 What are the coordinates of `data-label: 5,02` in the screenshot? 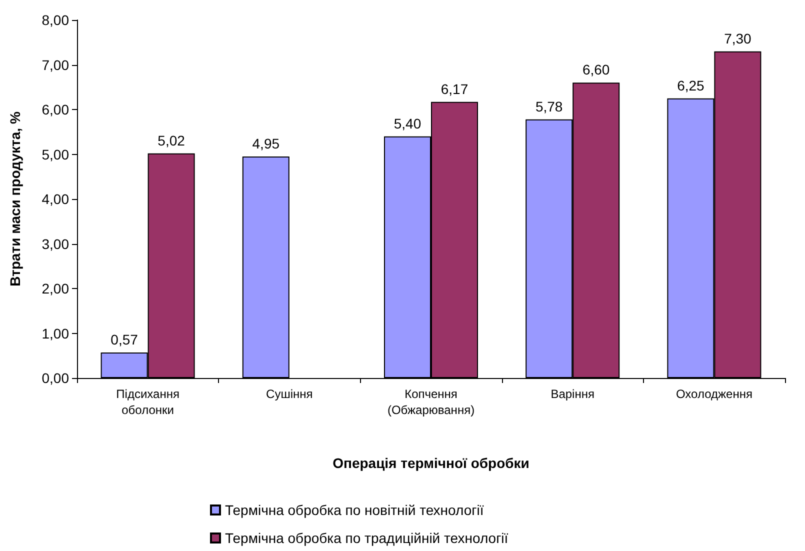 It's located at (172, 140).